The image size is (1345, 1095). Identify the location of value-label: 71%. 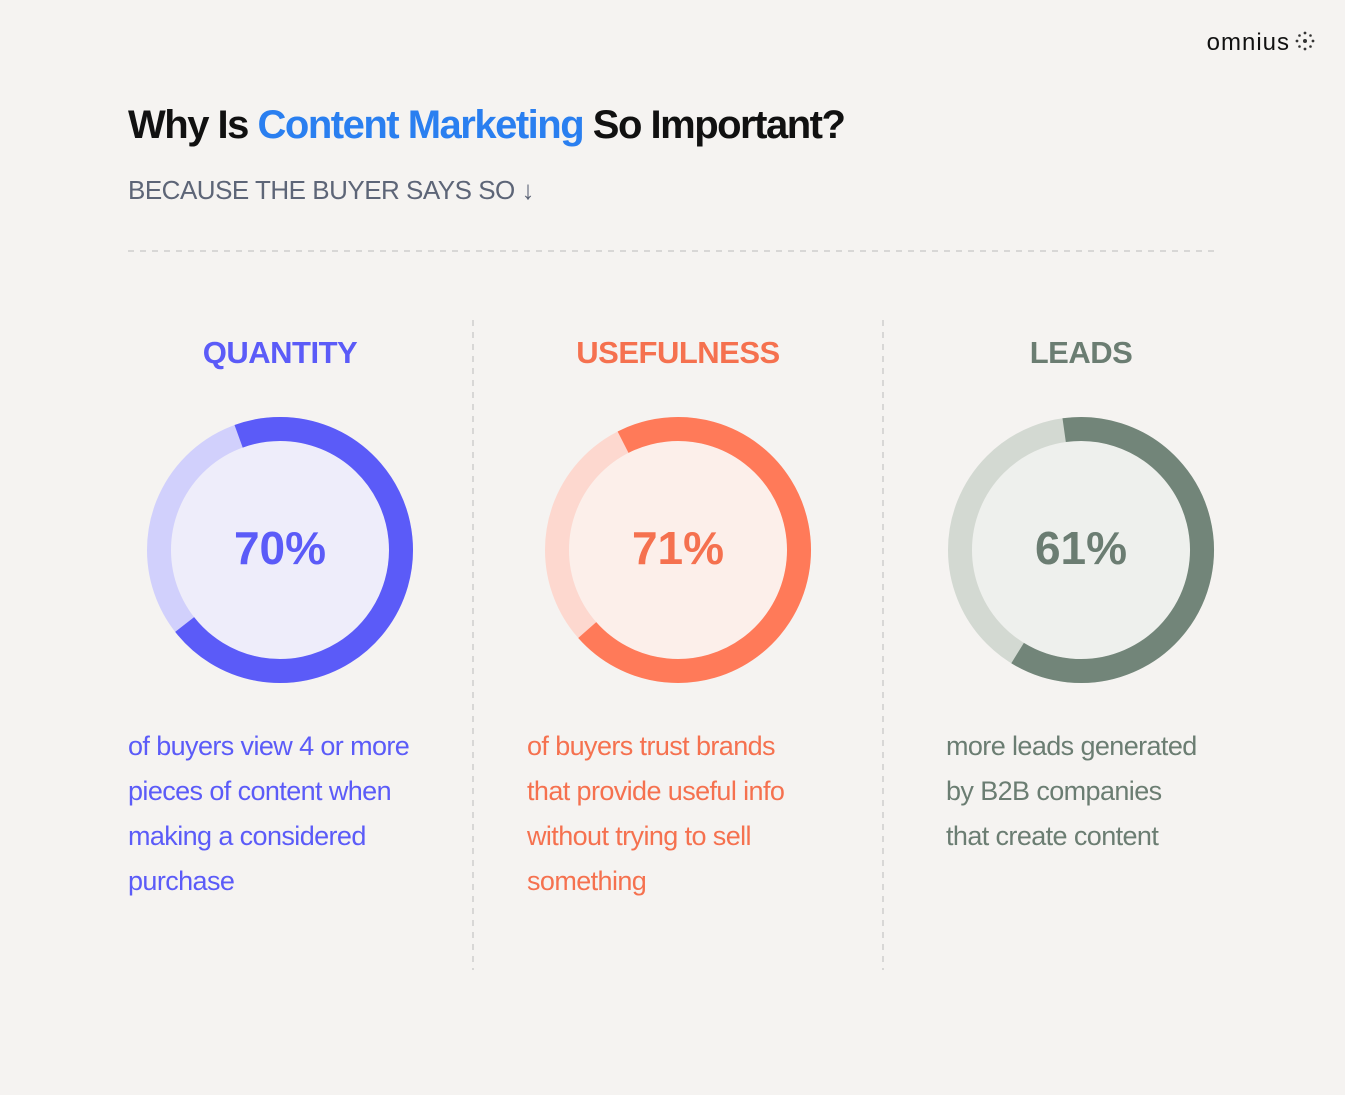
(678, 548).